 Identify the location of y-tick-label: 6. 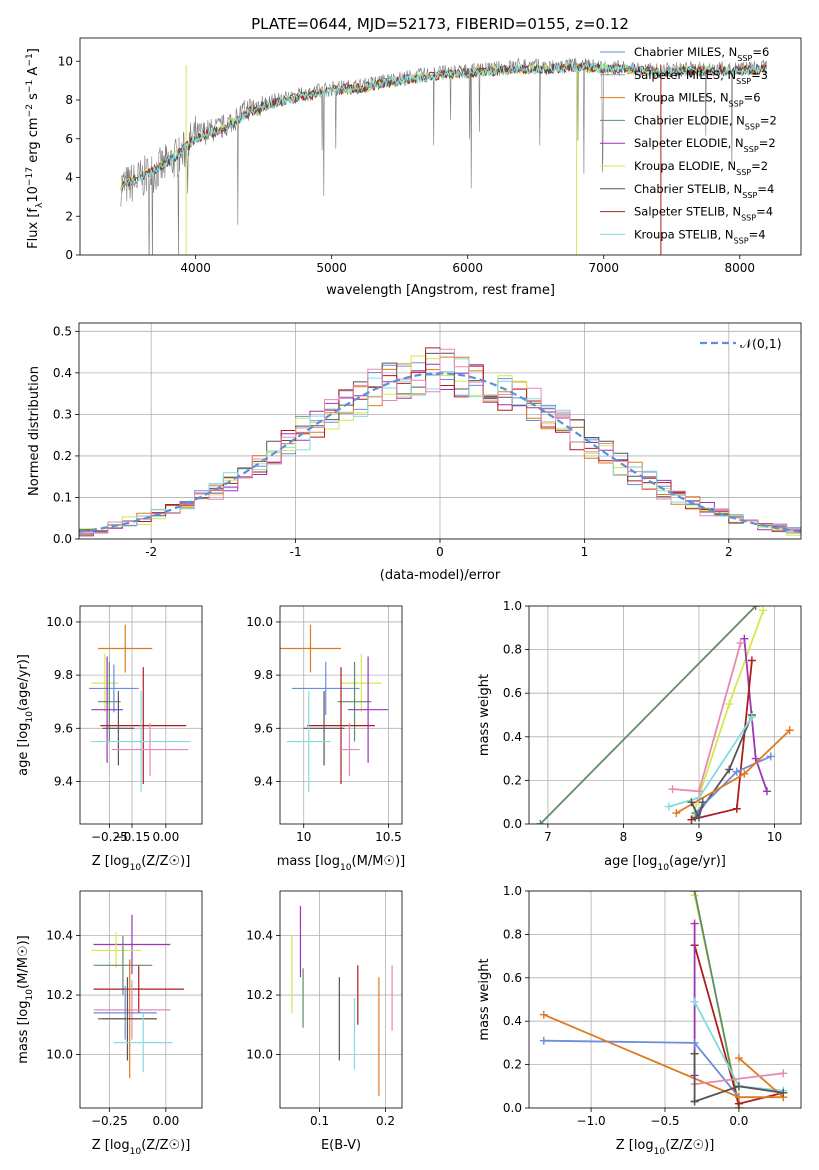
(69, 139).